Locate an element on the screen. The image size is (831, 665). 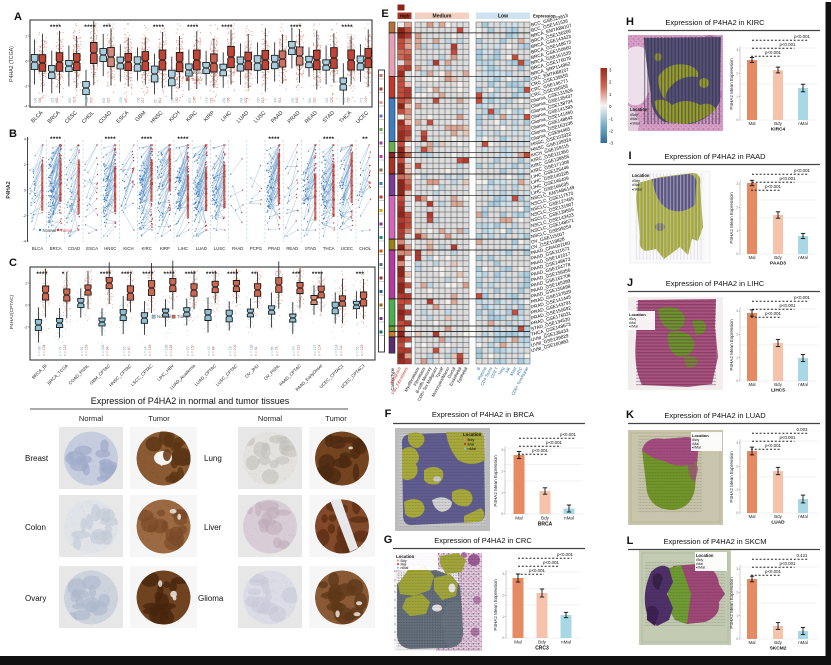
svg-text: P4HA2 (TCGA) is located at coordinates (12, 64).